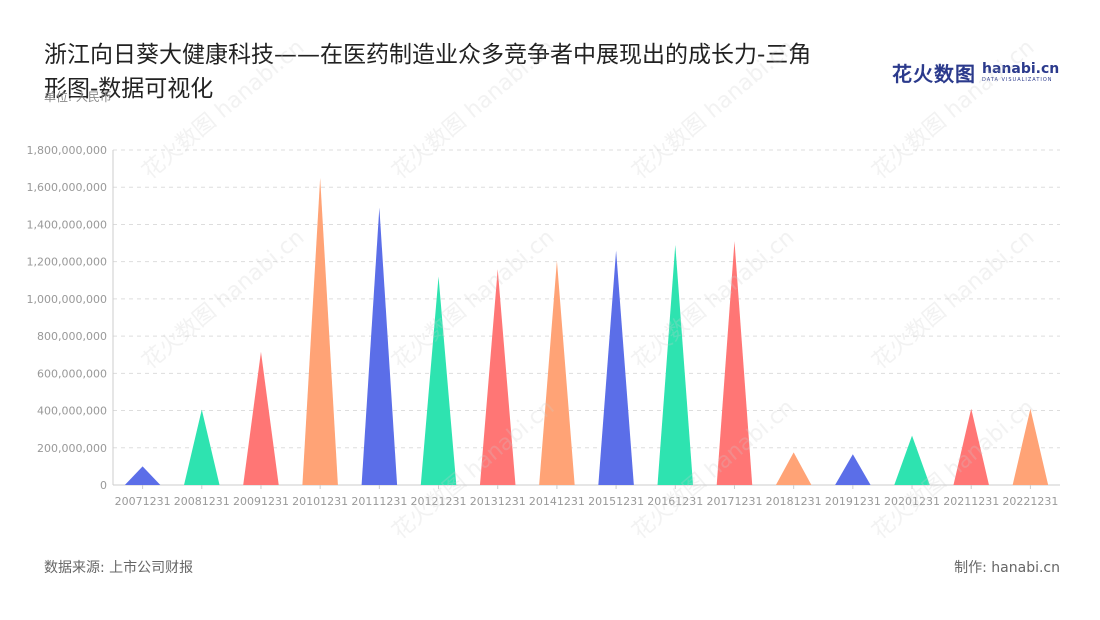 This screenshot has width=1100, height=620. What do you see at coordinates (103, 485) in the screenshot?
I see `y-tick-label: 0` at bounding box center [103, 485].